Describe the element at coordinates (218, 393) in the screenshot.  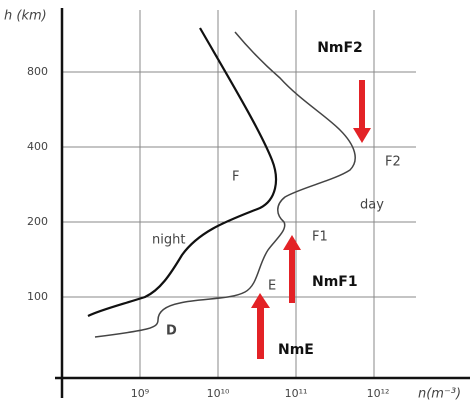
I see `x-tick-label: 10¹⁰` at that location.